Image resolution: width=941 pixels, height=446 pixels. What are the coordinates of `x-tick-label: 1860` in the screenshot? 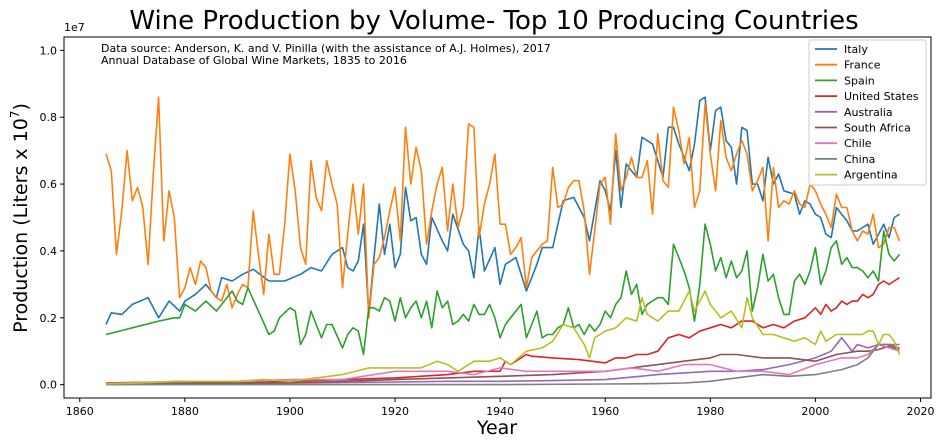 It's located at (80, 411).